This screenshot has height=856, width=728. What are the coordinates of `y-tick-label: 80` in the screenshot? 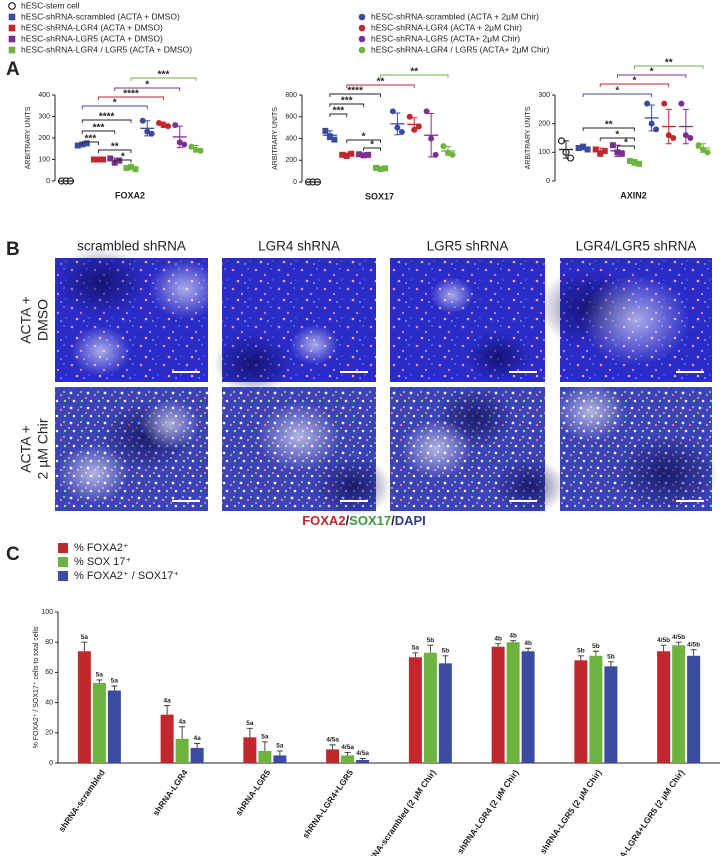 It's located at (49, 642).